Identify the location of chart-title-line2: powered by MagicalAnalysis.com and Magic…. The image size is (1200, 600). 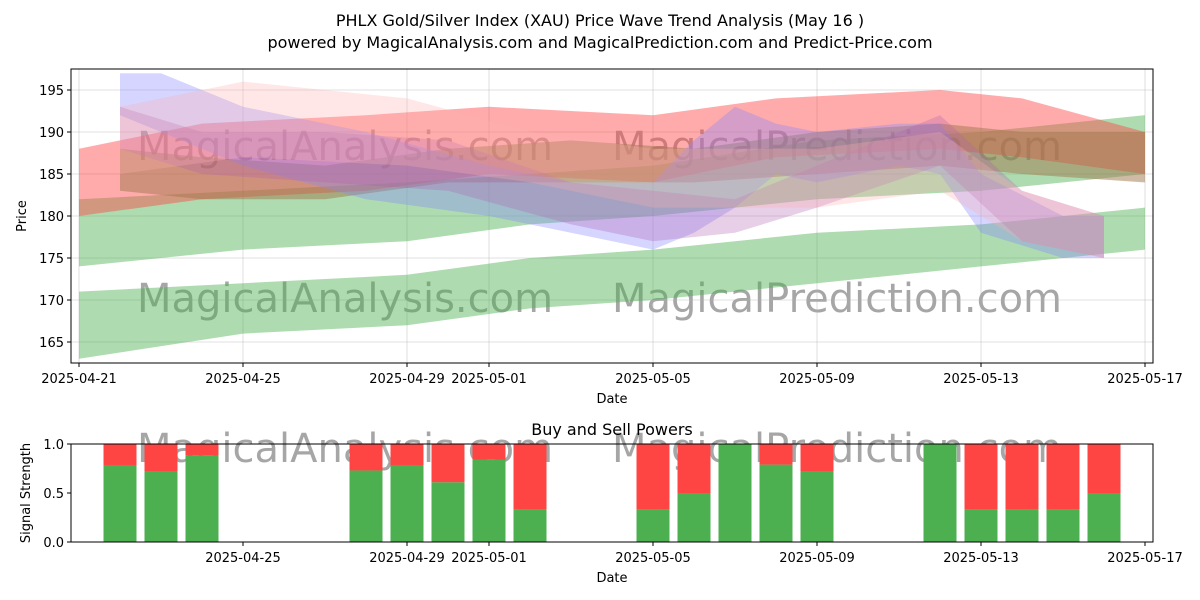
(599, 42).